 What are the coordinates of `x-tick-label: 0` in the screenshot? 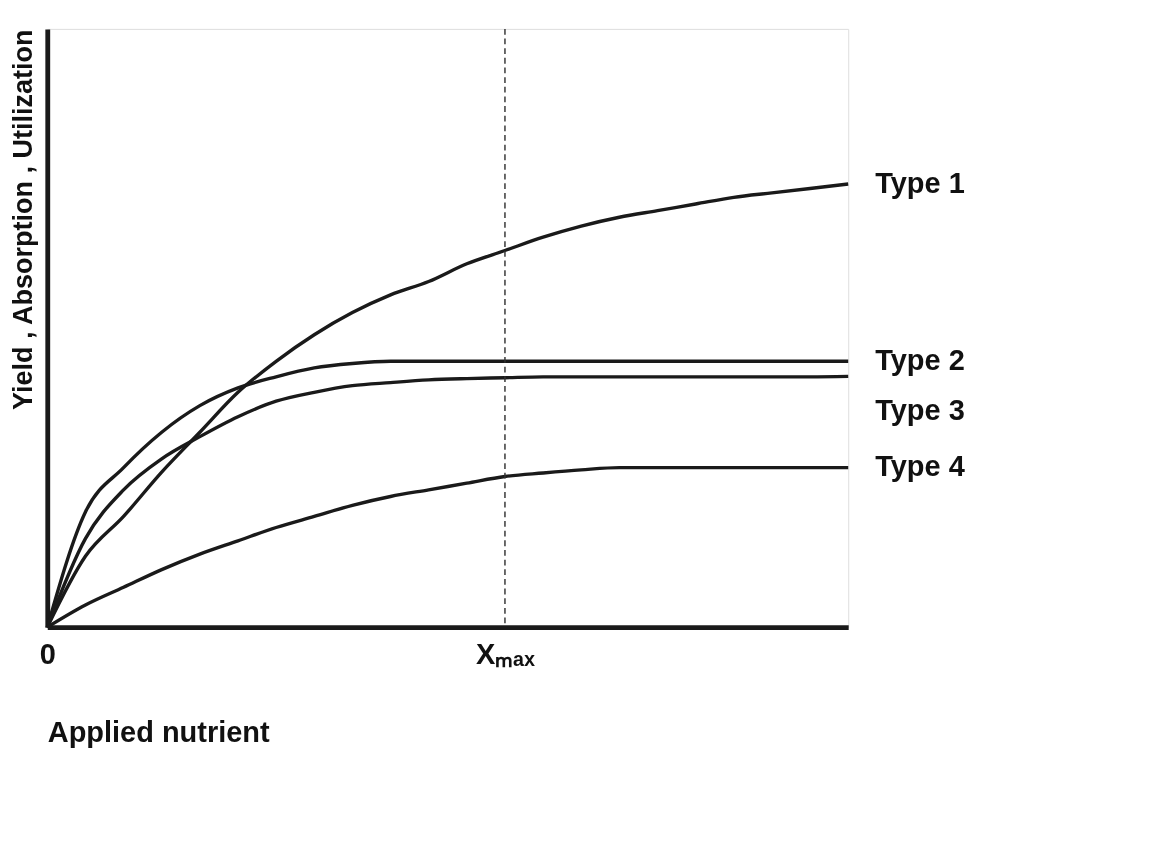 It's located at (47, 654).